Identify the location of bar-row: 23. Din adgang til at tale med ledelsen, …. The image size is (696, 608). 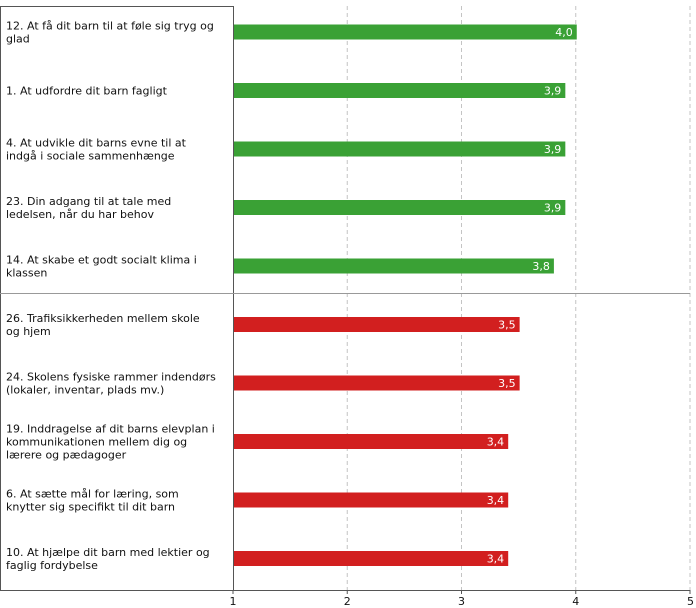
(286, 208).